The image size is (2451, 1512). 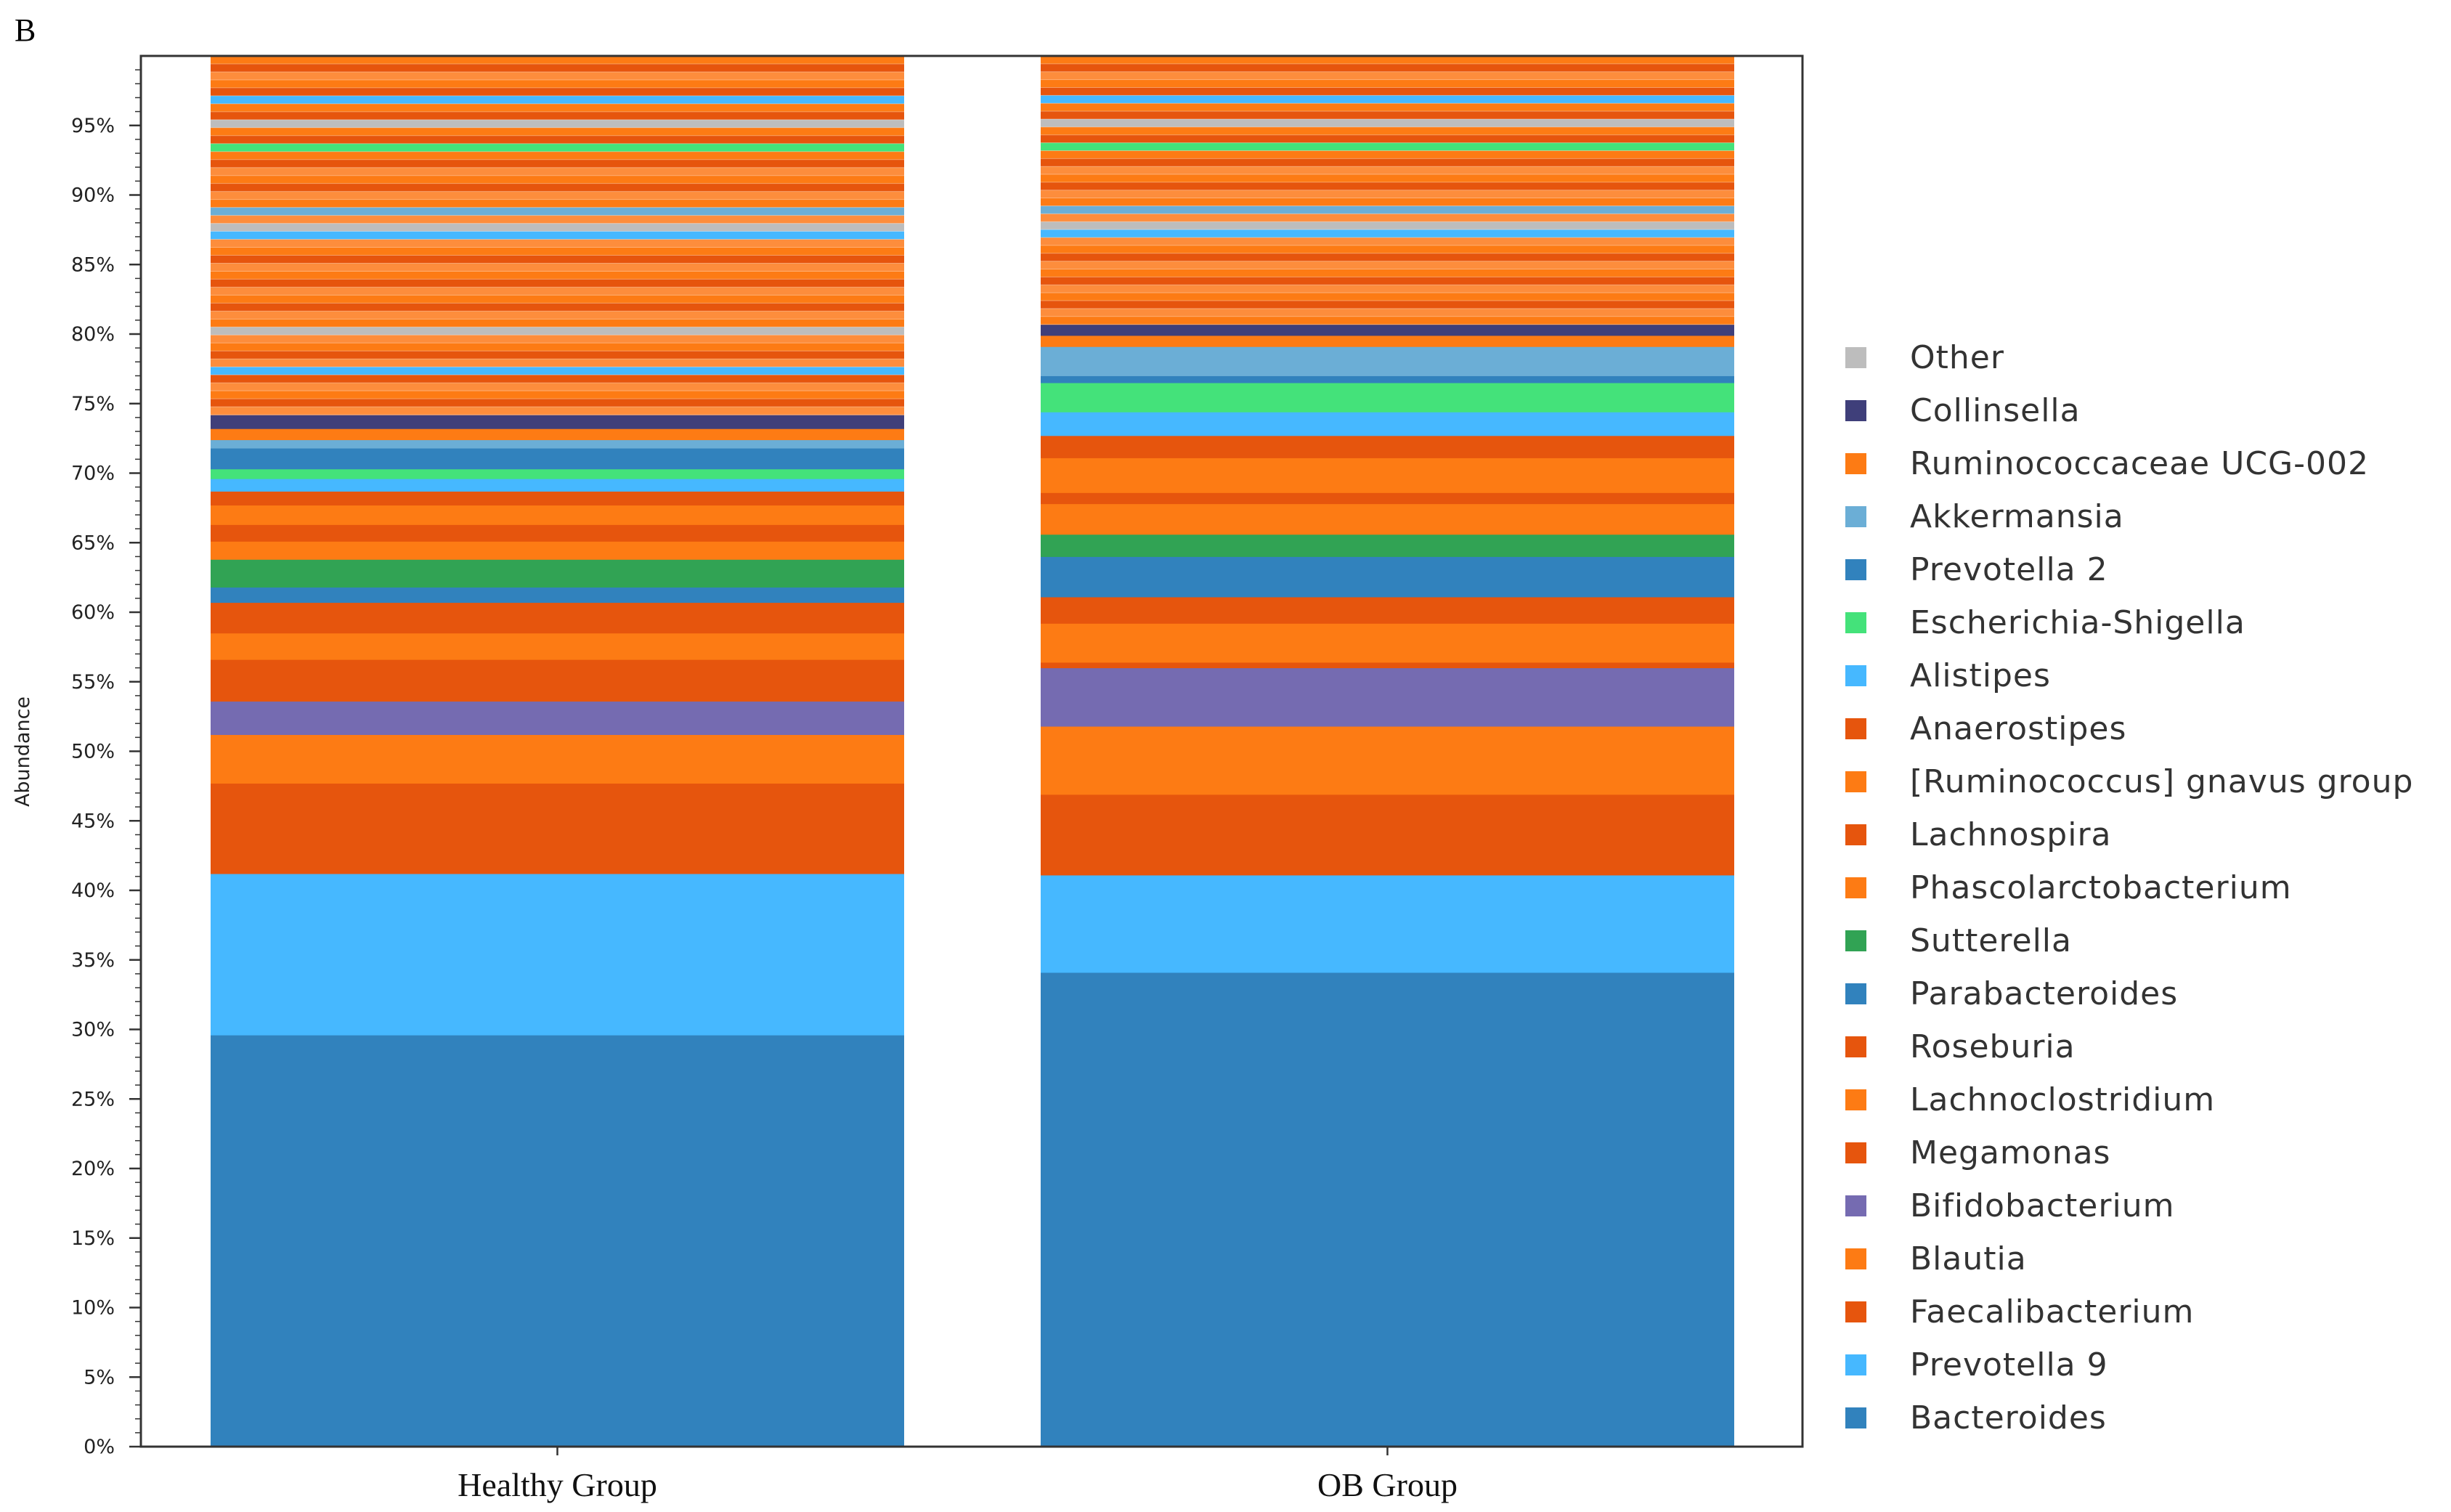 I want to click on legend-item: Lachnospira, so click(x=1978, y=834).